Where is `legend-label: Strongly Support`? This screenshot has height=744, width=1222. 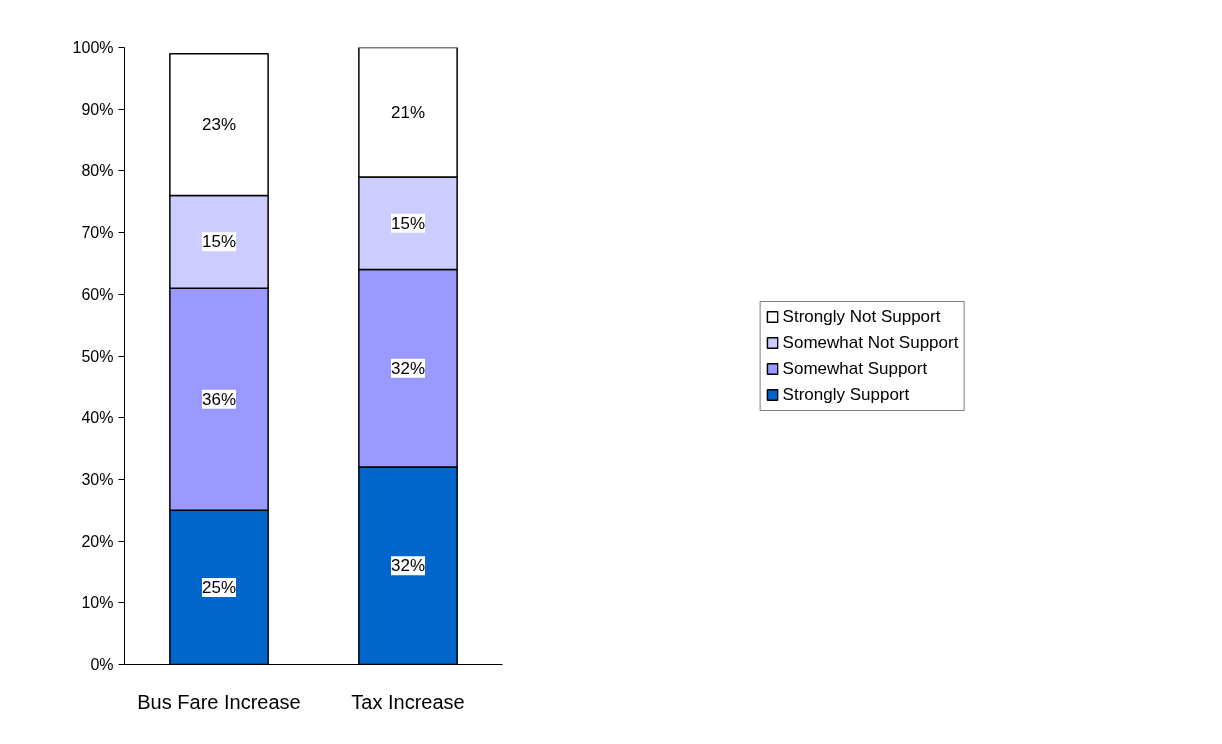
legend-label: Strongly Support is located at coordinates (846, 394).